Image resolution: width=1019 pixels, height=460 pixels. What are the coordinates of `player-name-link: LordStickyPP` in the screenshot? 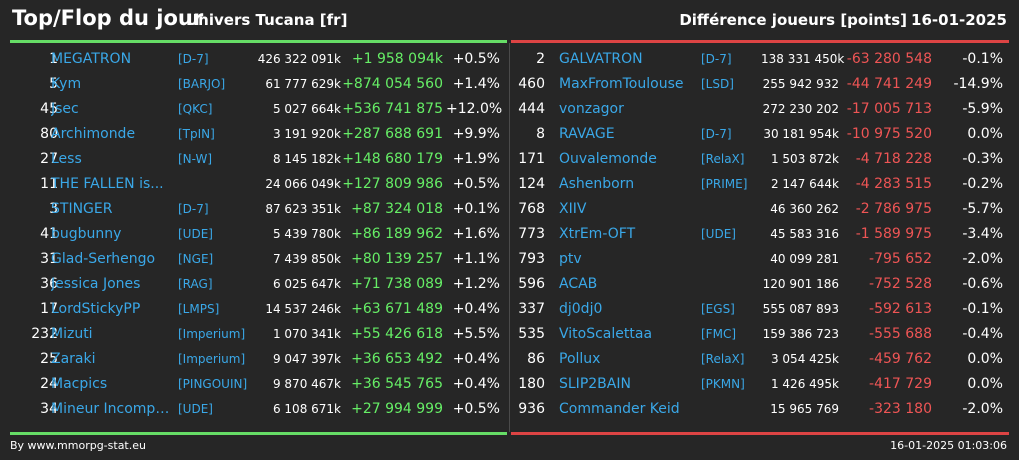 It's located at (96, 309).